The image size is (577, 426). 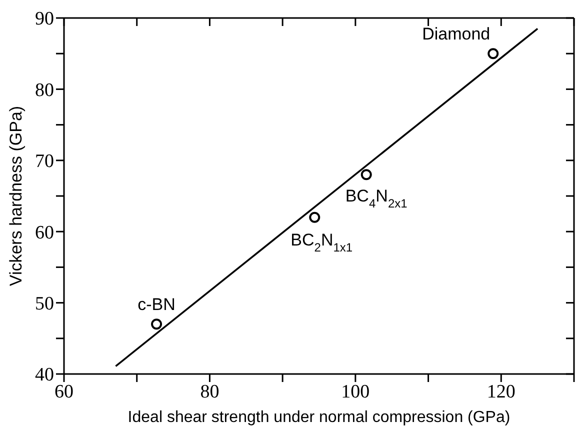 What do you see at coordinates (319, 417) in the screenshot?
I see `x-axis-title: Ideal shear strength under normal compression (GPa)` at bounding box center [319, 417].